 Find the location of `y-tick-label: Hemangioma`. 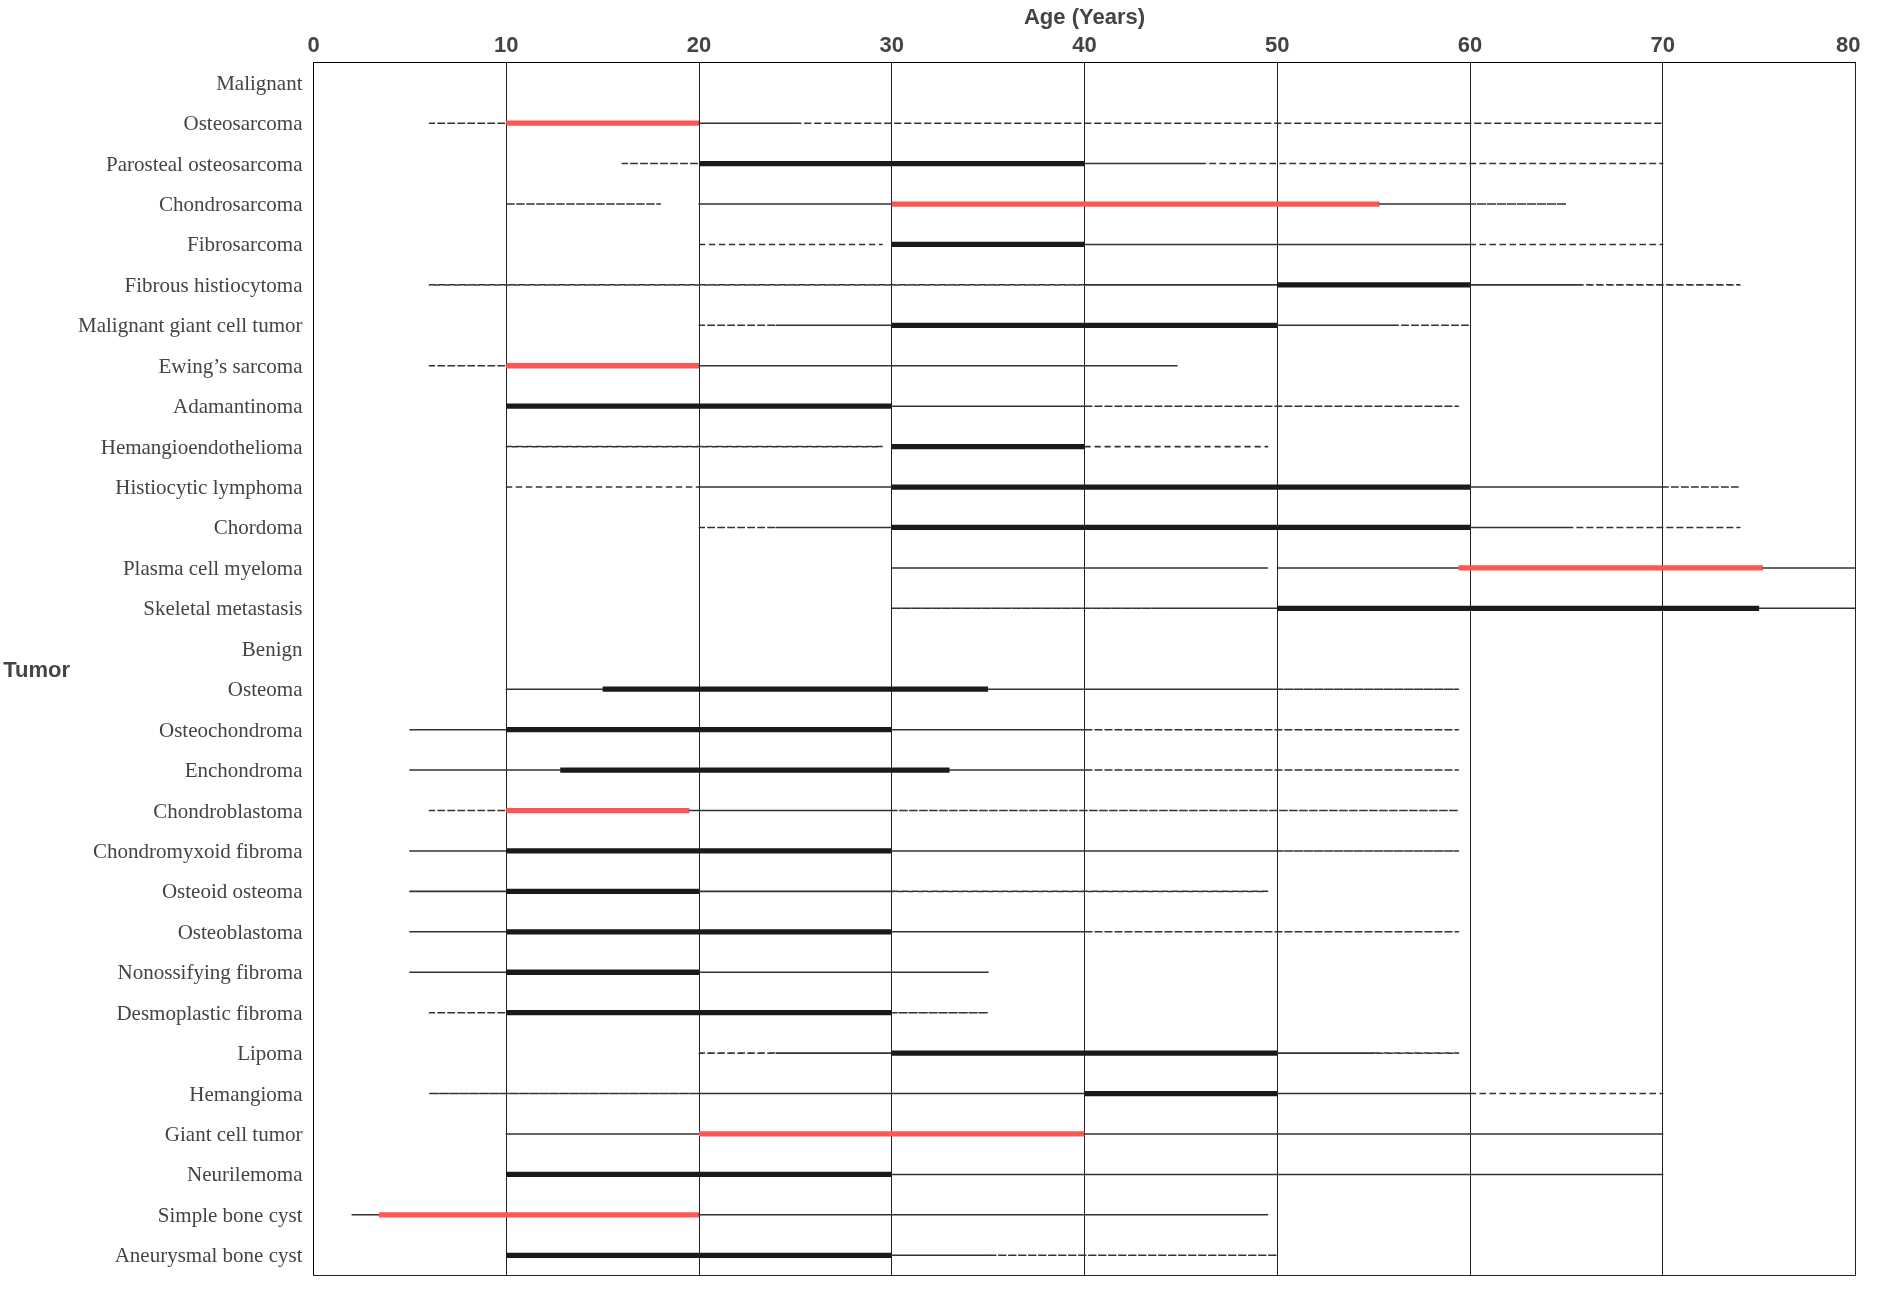

y-tick-label: Hemangioma is located at coordinates (246, 1093).